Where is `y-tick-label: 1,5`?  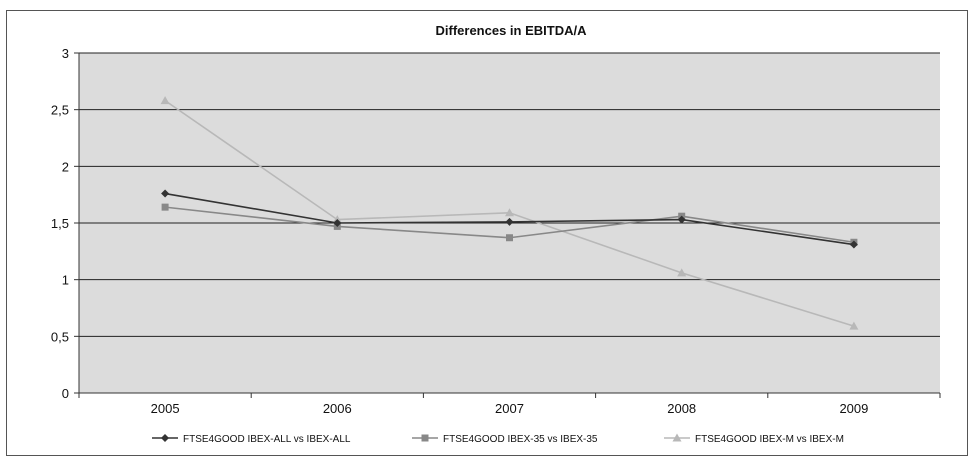
y-tick-label: 1,5 is located at coordinates (60, 223).